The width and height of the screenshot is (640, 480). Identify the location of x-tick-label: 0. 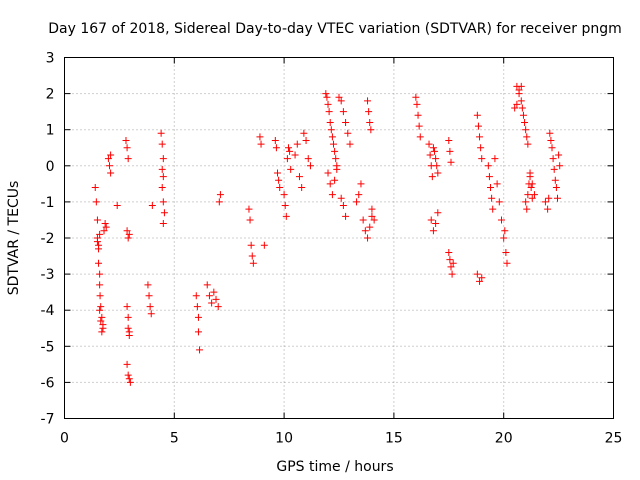
(64, 439).